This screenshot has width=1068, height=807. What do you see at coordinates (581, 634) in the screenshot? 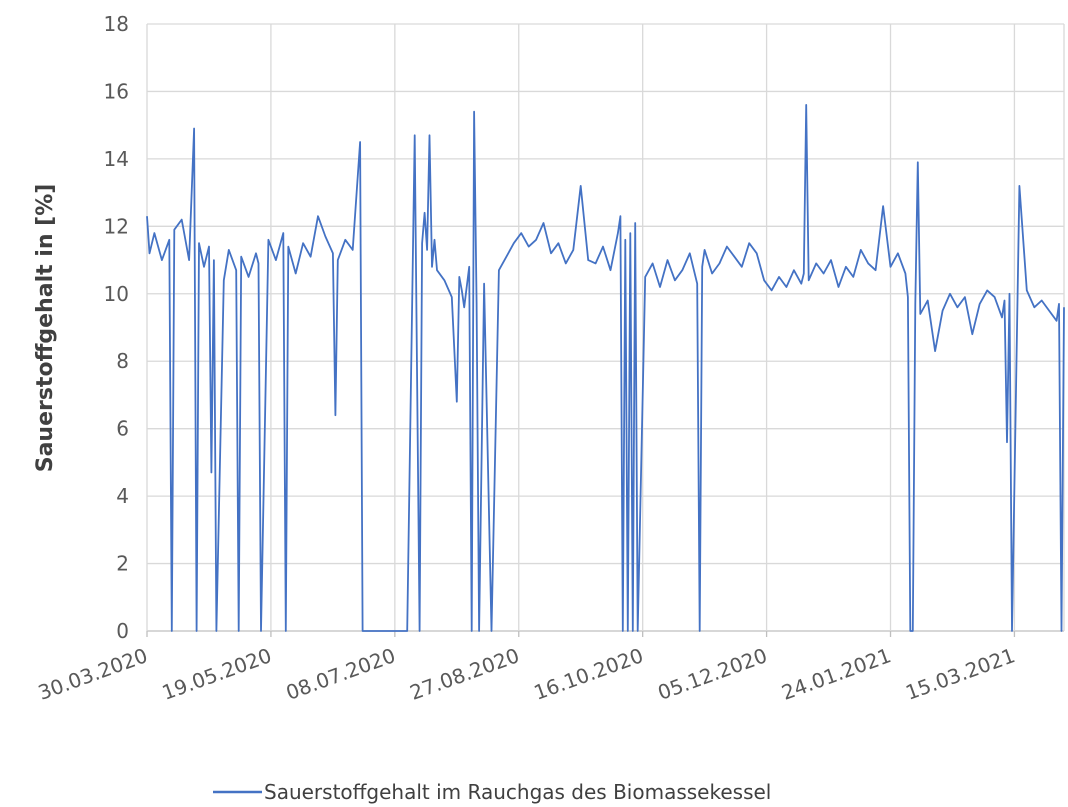
I see `axes` at bounding box center [581, 634].